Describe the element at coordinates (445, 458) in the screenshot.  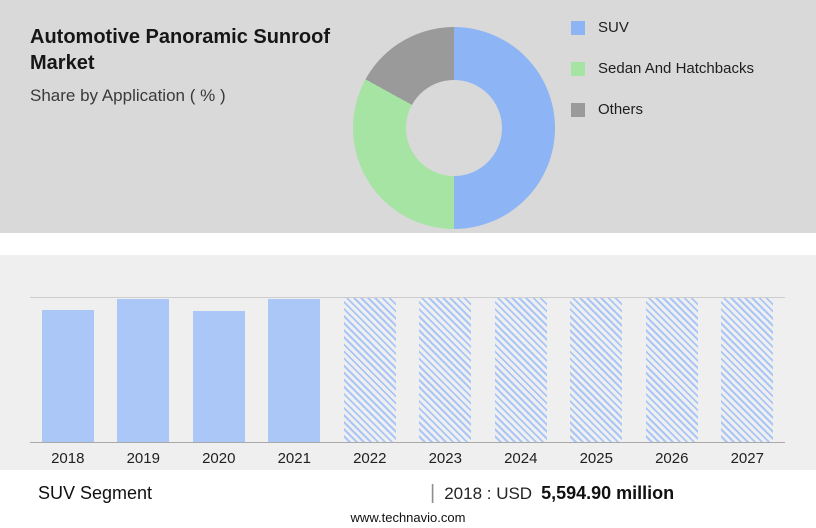
I see `x-axis-label: 2023` at that location.